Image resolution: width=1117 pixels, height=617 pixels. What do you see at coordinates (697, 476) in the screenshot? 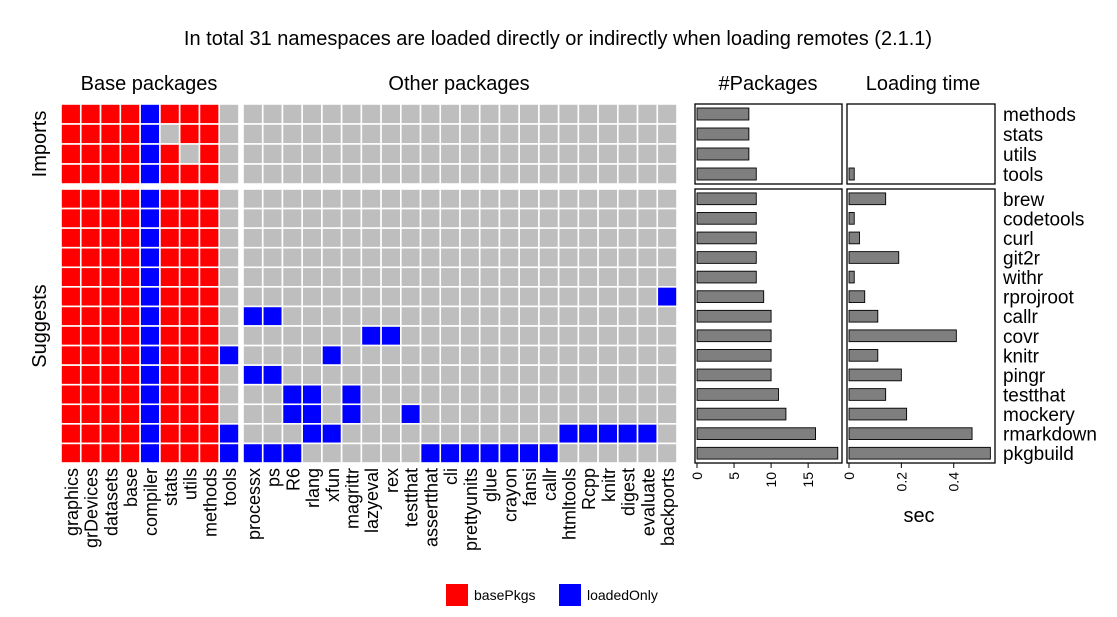
I see `npackages-tick-label: 0` at bounding box center [697, 476].